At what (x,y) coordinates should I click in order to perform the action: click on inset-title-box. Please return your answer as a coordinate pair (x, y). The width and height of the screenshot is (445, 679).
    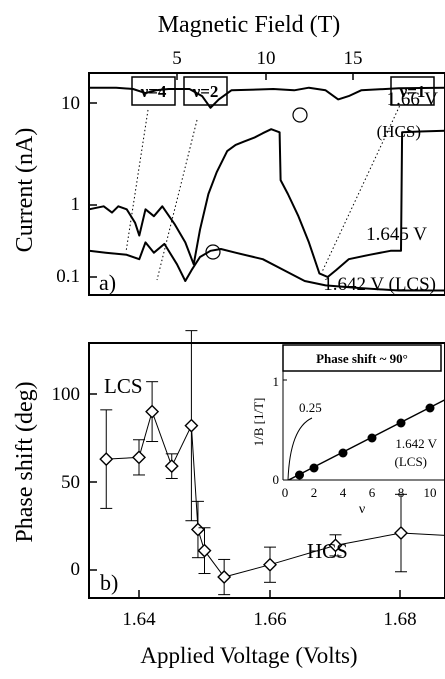
    Looking at the image, I should click on (362, 358).